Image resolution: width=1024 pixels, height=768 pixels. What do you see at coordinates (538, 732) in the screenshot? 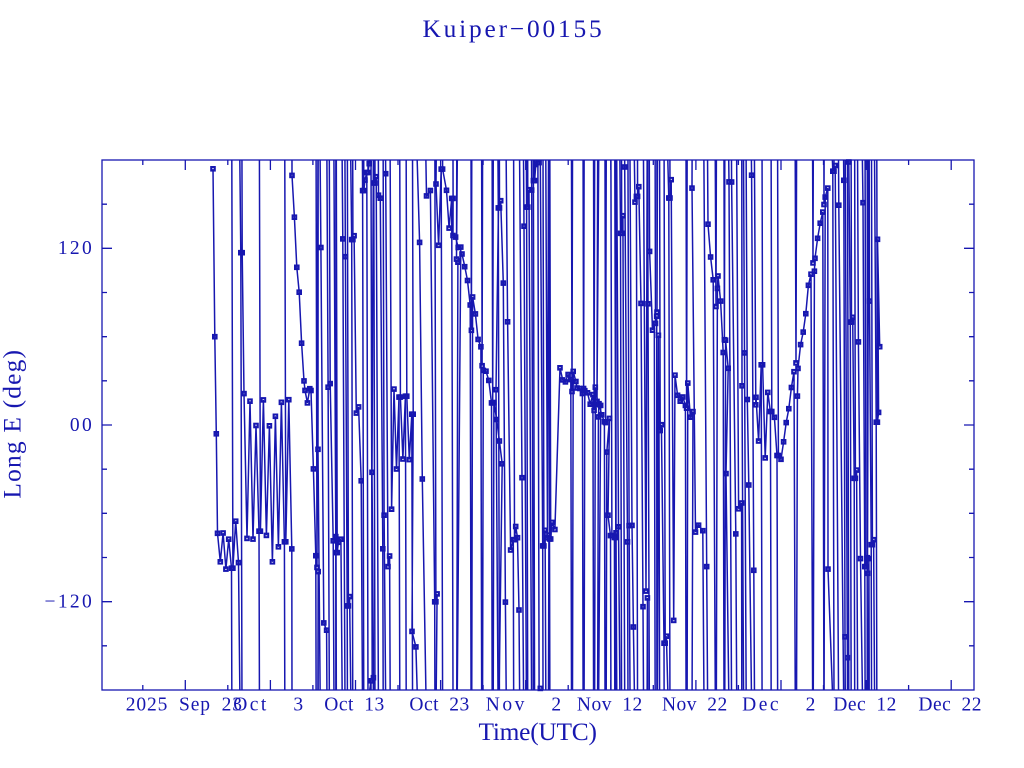
I see `svg-text: Time(UTC)` at bounding box center [538, 732].